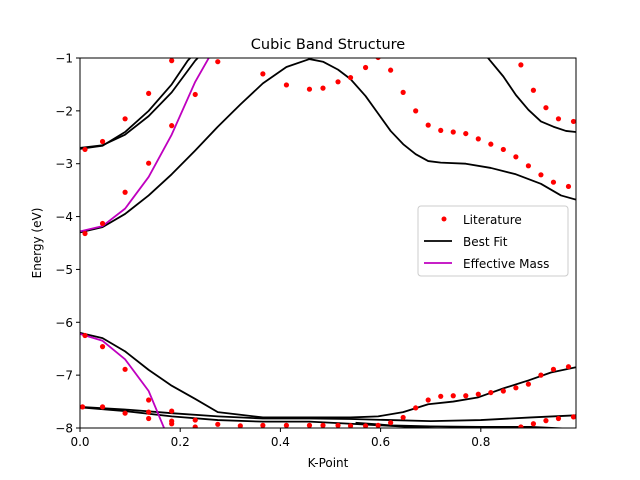  I want to click on y-axis-ticks: −8 −7 −6 −5 −4 −3 −2 −1, so click(67, 244).